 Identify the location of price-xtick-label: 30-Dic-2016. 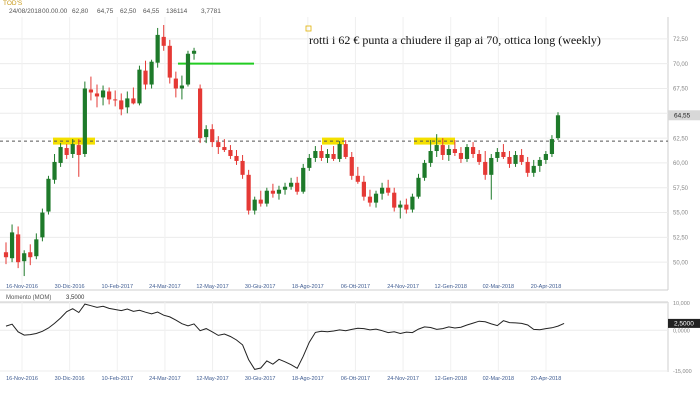
(70, 287).